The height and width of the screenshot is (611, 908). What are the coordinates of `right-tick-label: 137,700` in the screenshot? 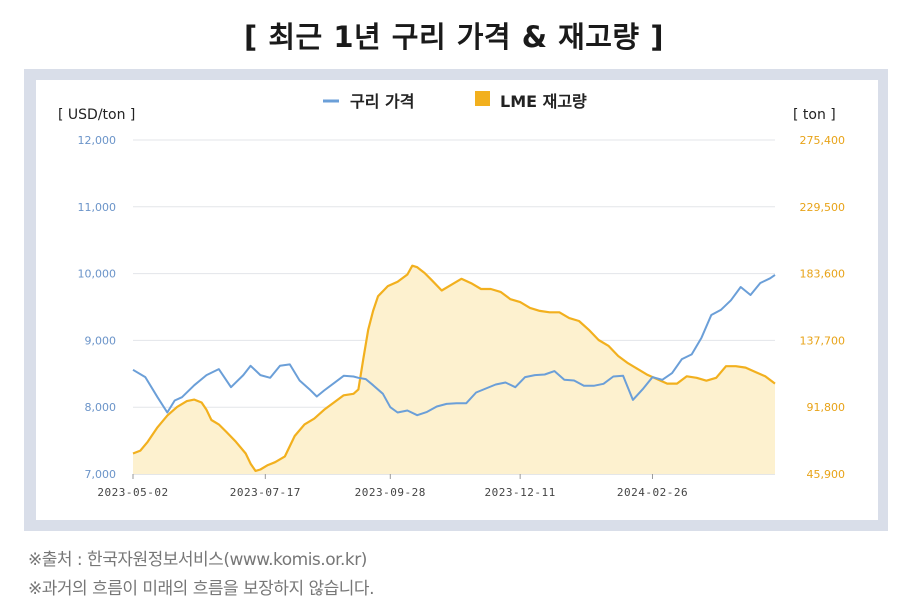 It's located at (823, 340).